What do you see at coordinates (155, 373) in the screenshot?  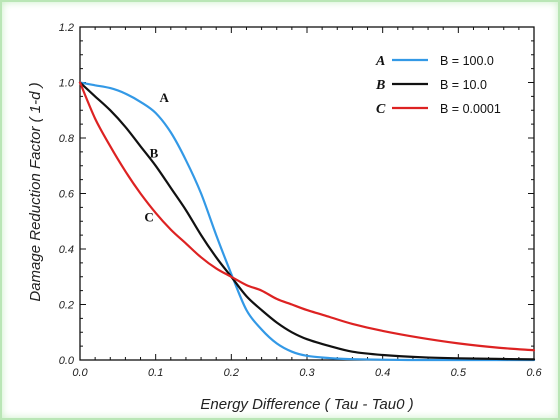 I see `x-tick-label: 0.1` at bounding box center [155, 373].